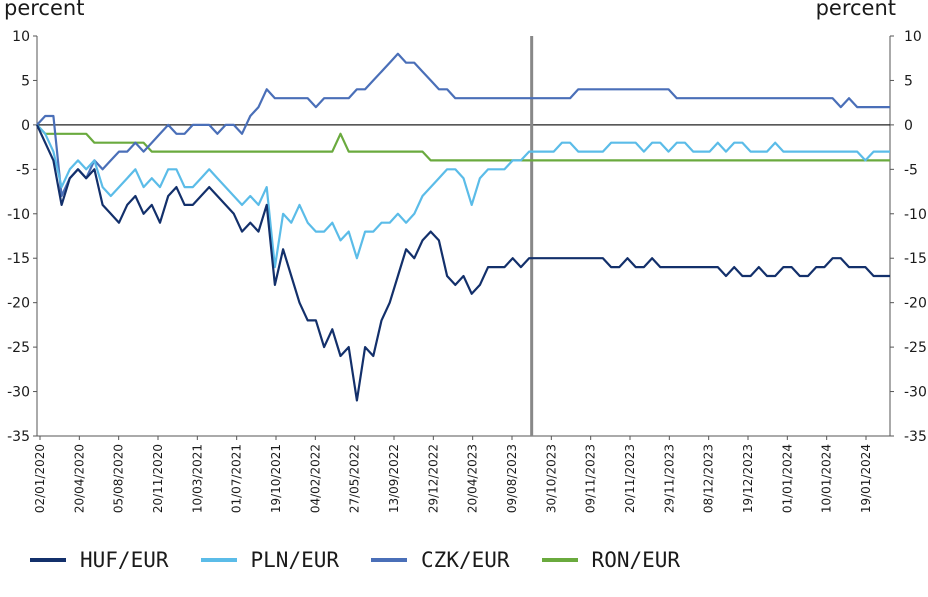 This screenshot has height=597, width=928. I want to click on right-y-tick-label: 5, so click(908, 81).